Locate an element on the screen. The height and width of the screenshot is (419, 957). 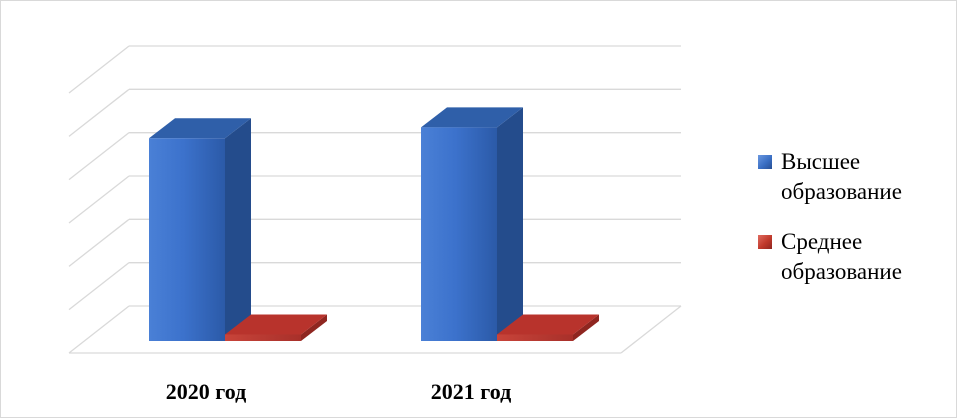
legend-label-secondary-education: Среднее образование is located at coordinates (841, 256).